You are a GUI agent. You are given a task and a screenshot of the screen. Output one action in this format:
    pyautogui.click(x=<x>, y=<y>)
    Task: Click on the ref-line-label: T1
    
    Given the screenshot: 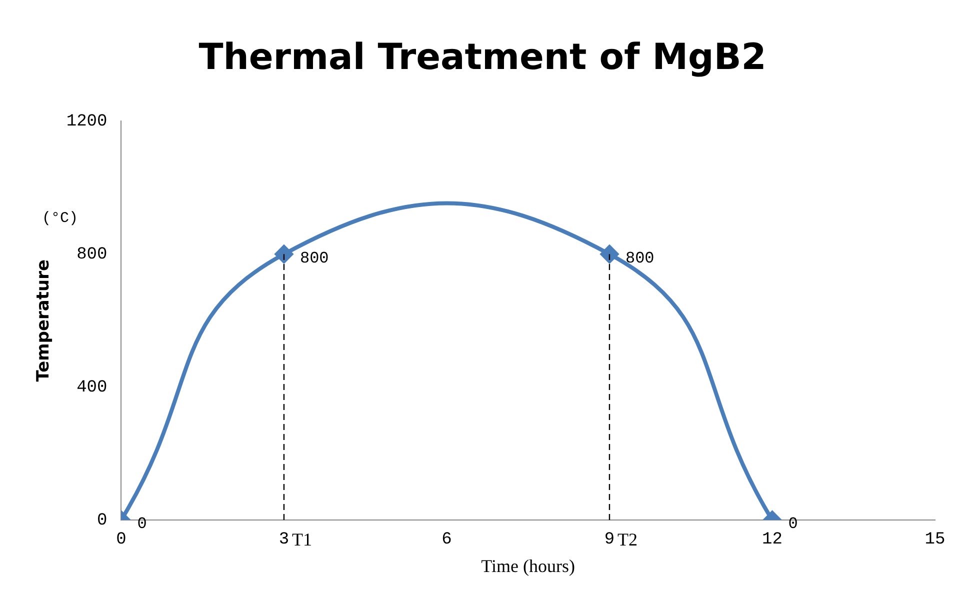 What is the action you would take?
    pyautogui.click(x=302, y=540)
    